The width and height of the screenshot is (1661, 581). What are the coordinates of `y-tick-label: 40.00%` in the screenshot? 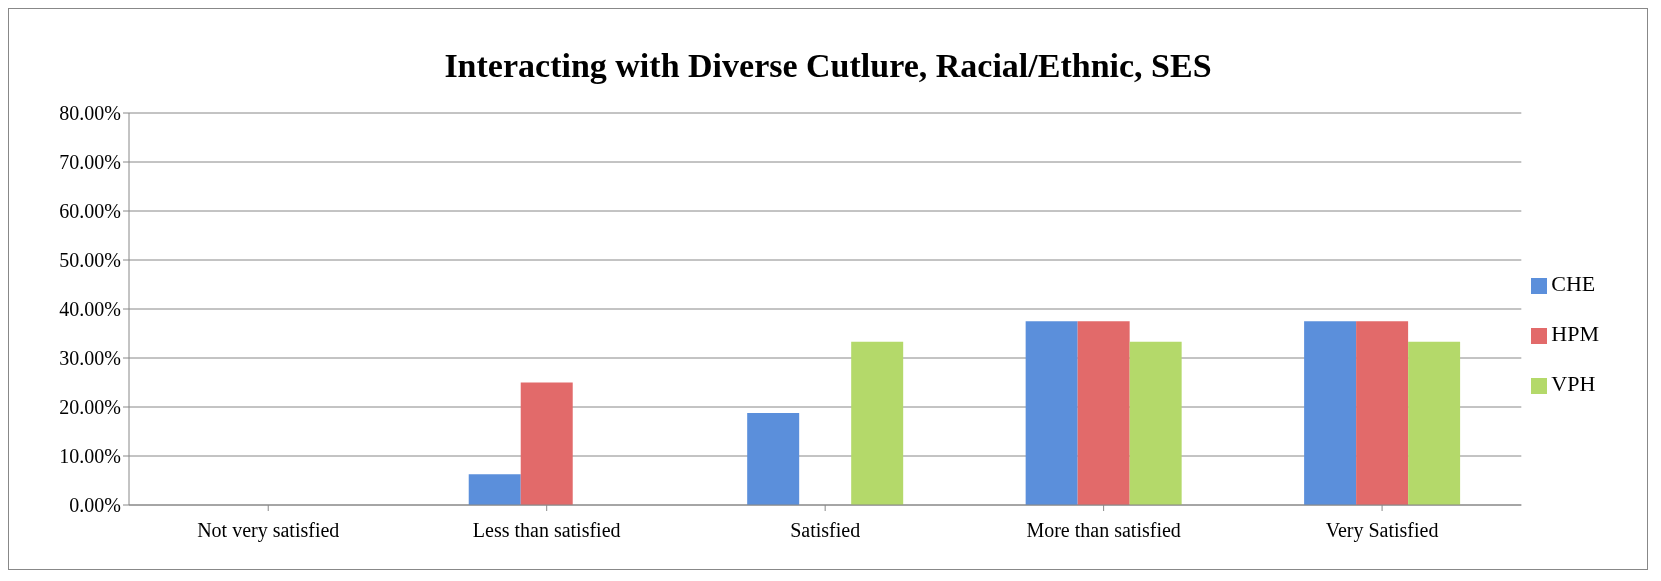 It's located at (90, 309).